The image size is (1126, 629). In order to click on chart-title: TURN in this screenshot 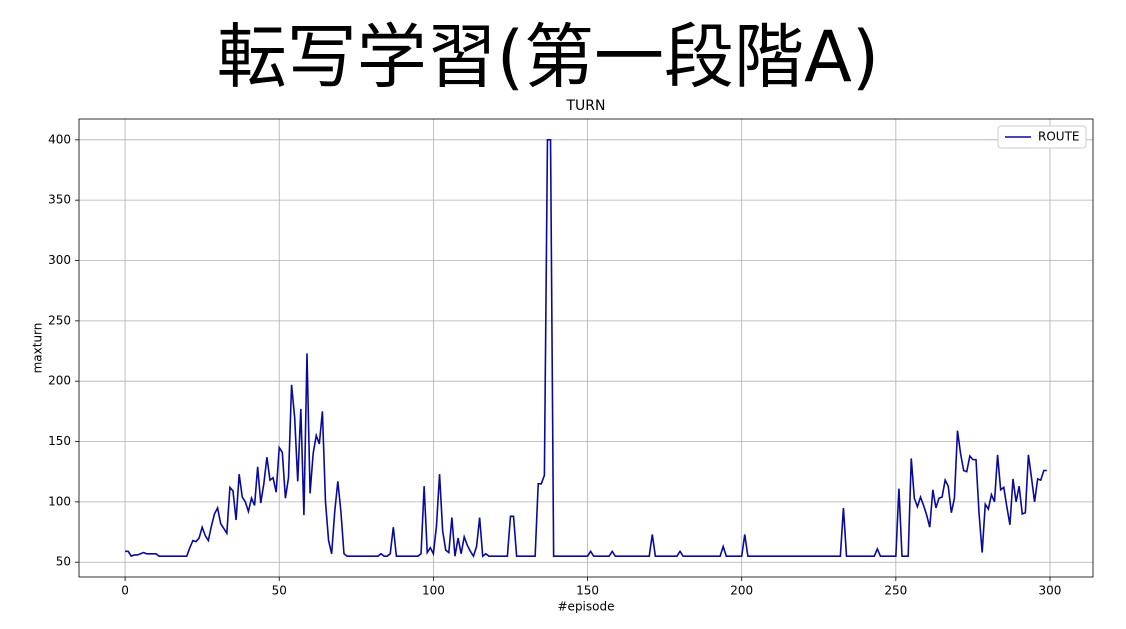, I will do `click(586, 106)`.